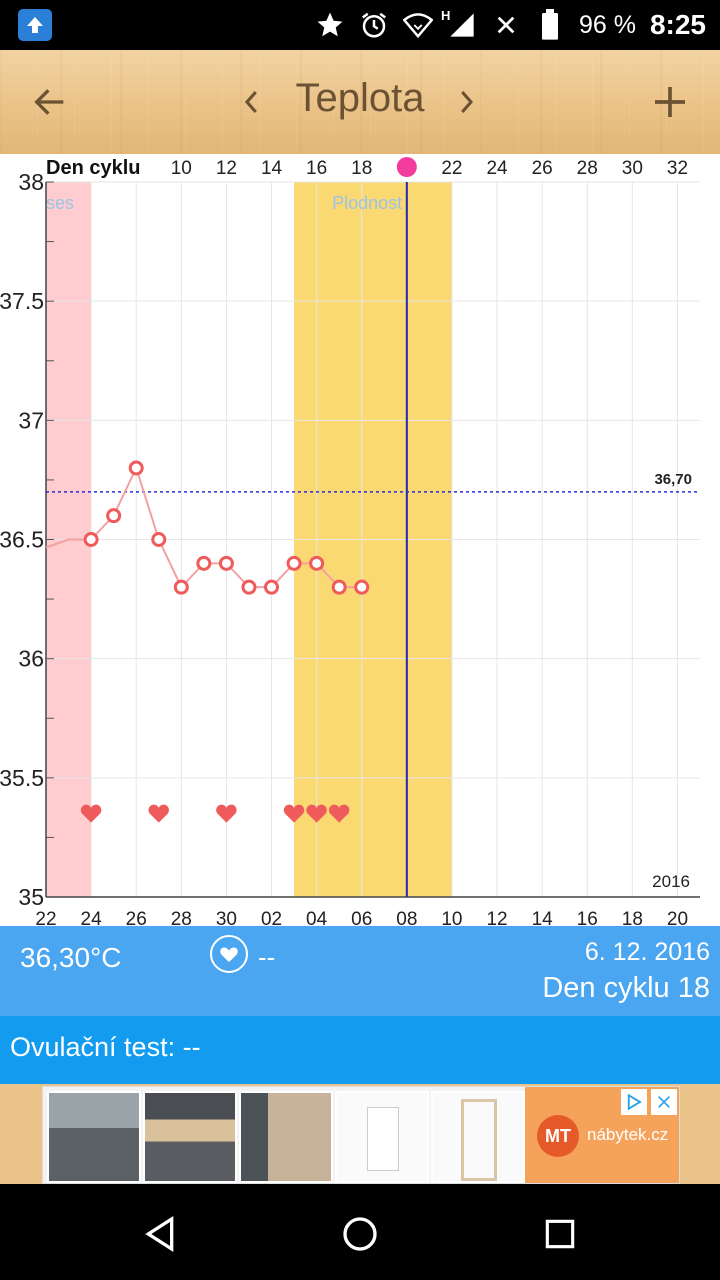 This screenshot has width=720, height=1280. I want to click on x-tick-label: 26, so click(136, 917).